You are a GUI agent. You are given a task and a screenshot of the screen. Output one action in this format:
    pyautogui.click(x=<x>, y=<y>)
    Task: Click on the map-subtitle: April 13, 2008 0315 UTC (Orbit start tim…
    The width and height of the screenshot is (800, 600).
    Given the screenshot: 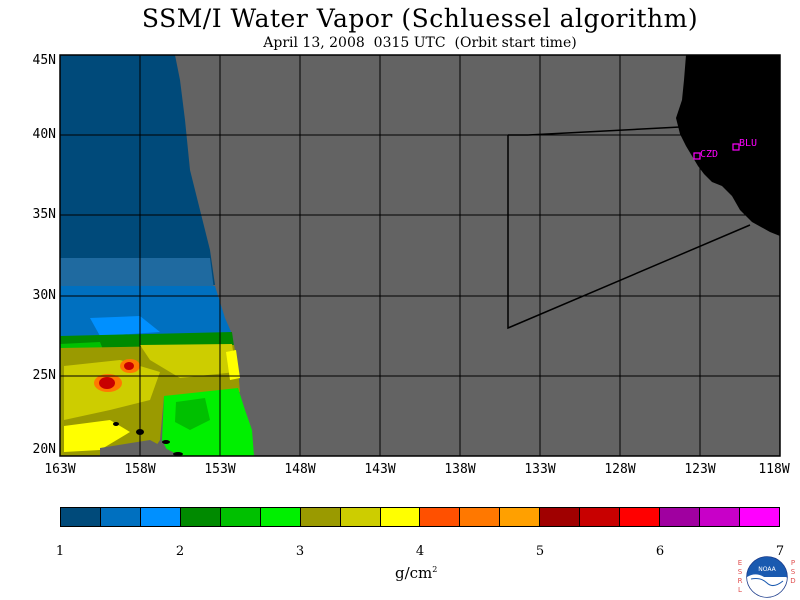 What is the action you would take?
    pyautogui.click(x=420, y=43)
    